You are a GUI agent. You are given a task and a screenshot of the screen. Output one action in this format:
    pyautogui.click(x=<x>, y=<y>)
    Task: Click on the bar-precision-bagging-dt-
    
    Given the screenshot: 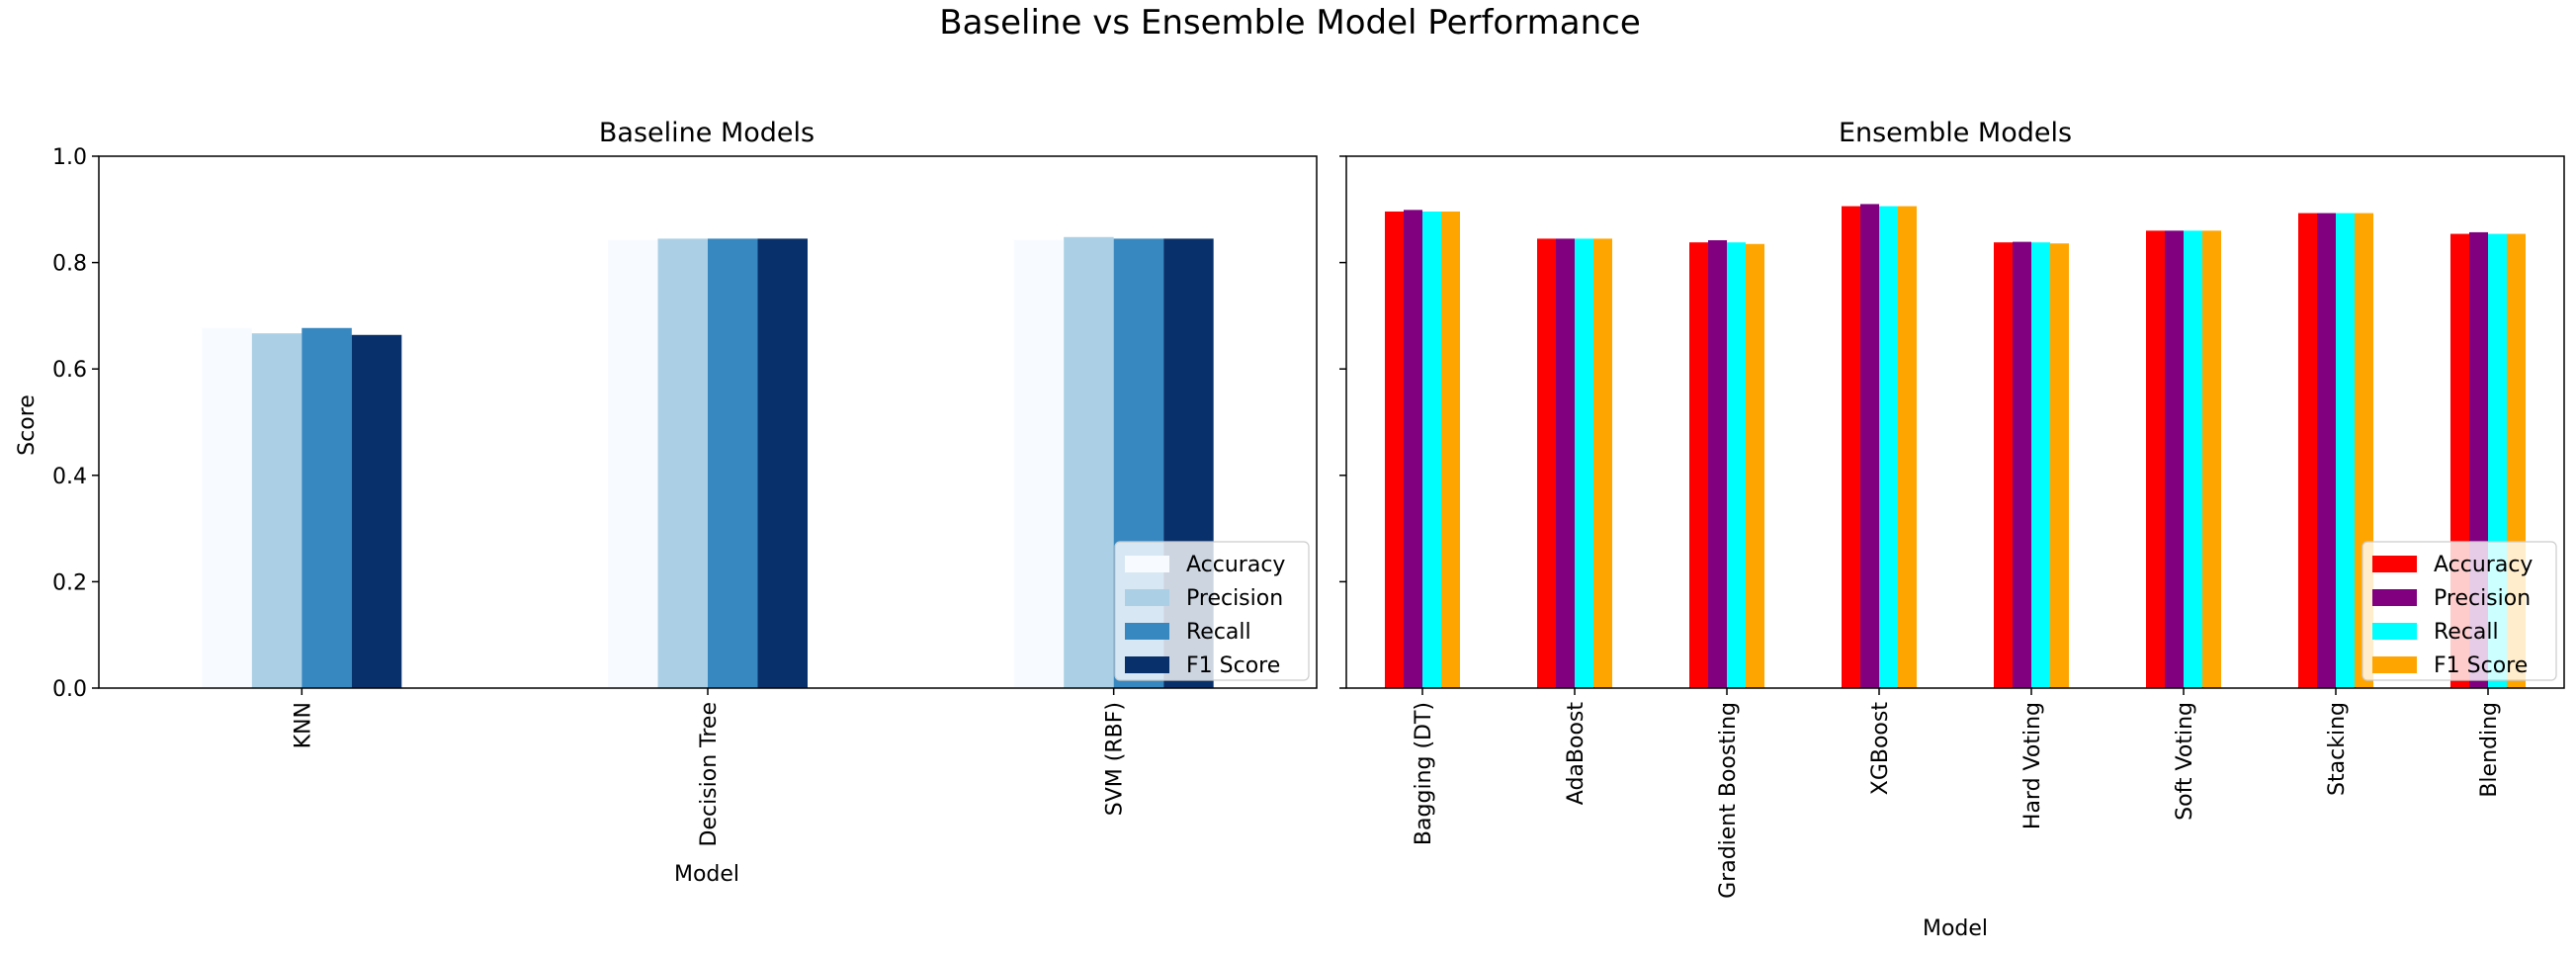 What is the action you would take?
    pyautogui.click(x=1413, y=449)
    